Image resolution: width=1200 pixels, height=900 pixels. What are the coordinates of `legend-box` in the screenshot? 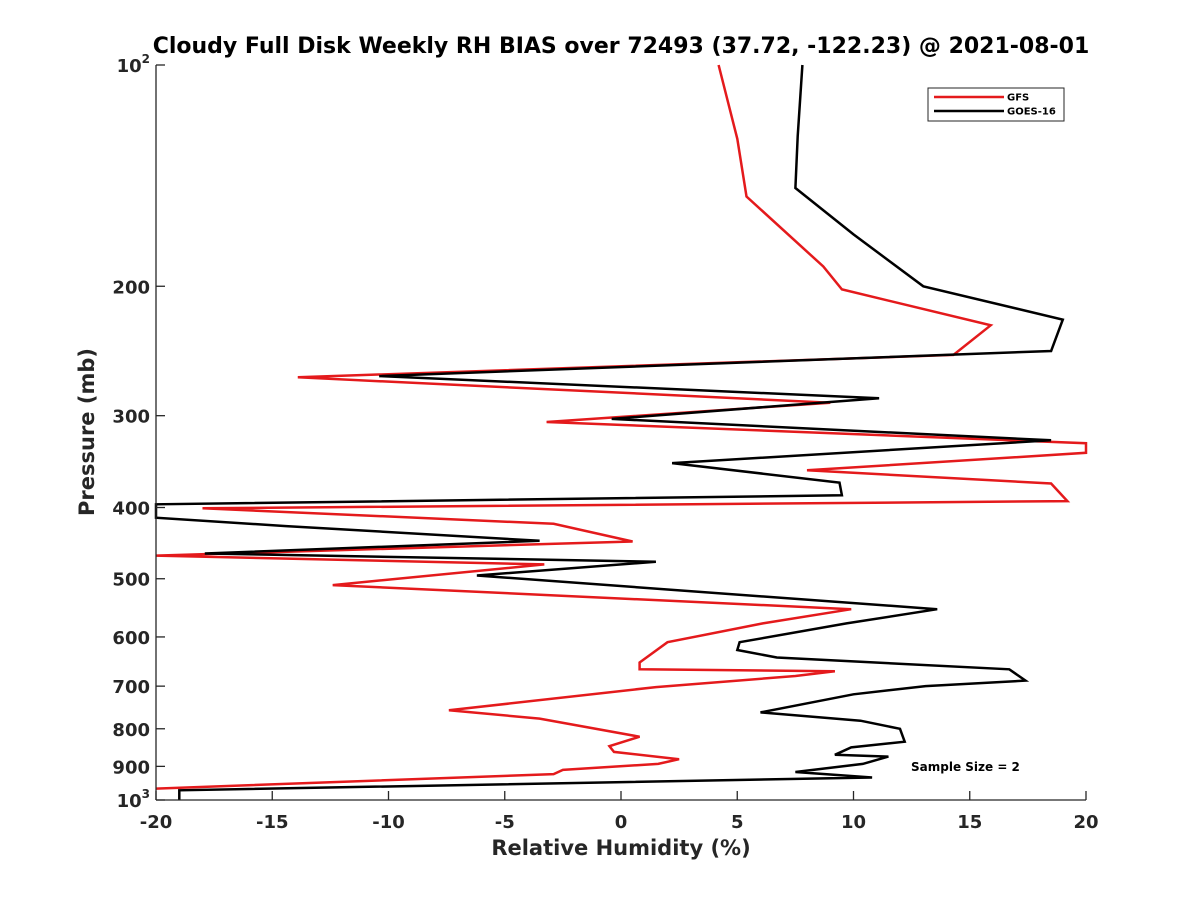 It's located at (996, 104).